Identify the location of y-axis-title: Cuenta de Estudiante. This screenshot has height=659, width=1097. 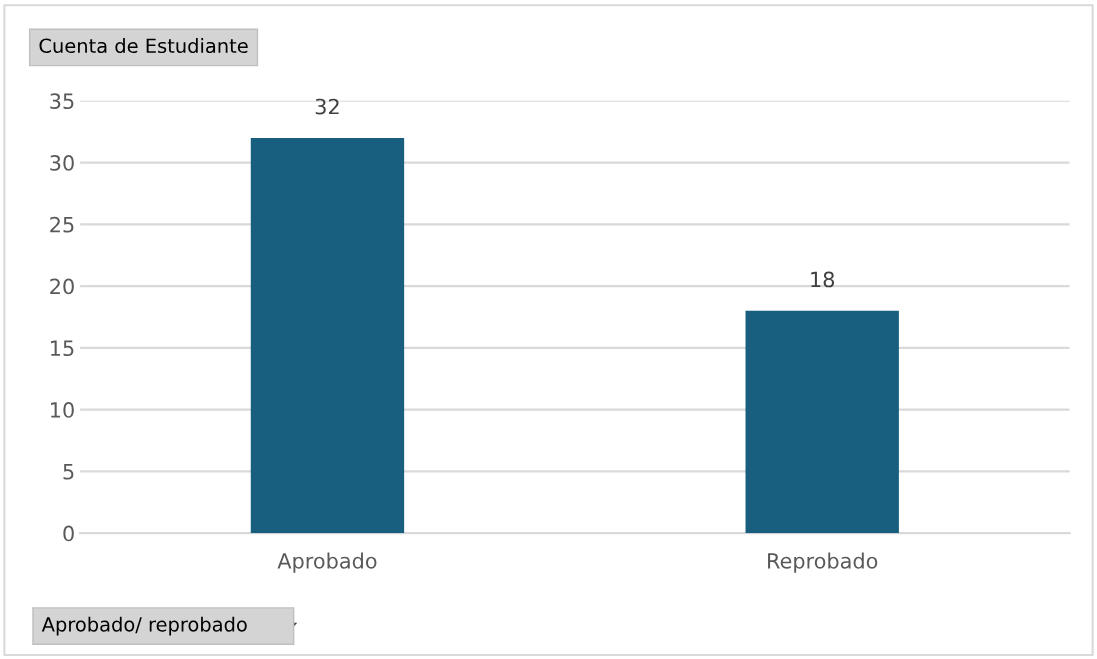
(143, 46).